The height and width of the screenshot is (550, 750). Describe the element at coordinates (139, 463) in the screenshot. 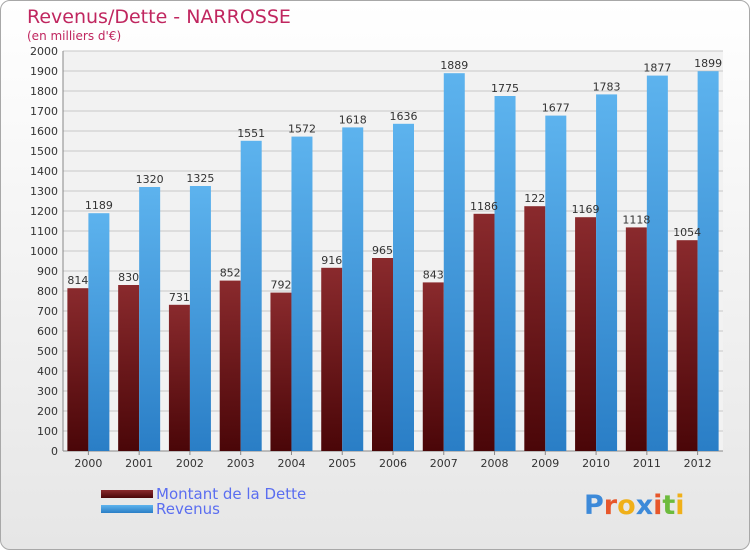

I see `x-tick-label: 2001` at that location.